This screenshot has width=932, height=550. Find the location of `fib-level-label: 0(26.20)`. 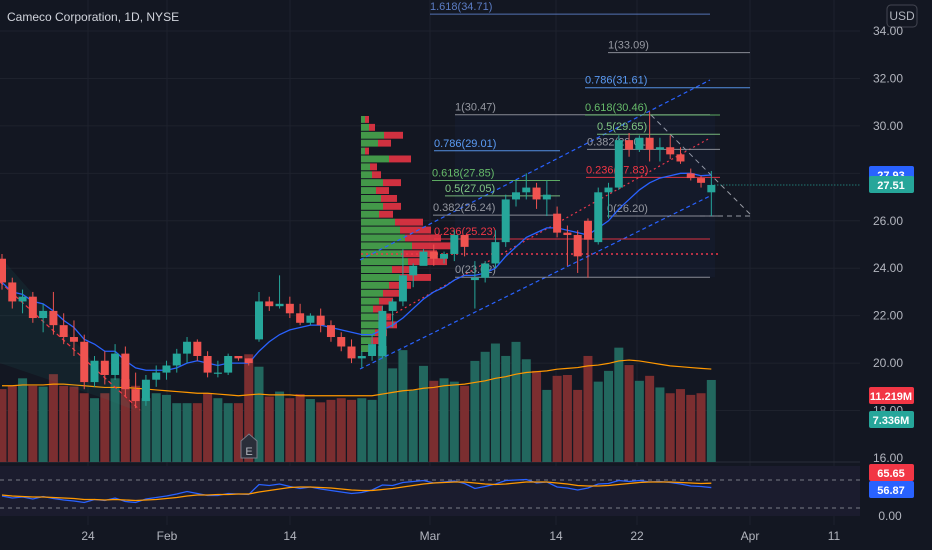

fib-level-label: 0(26.20) is located at coordinates (627, 209).